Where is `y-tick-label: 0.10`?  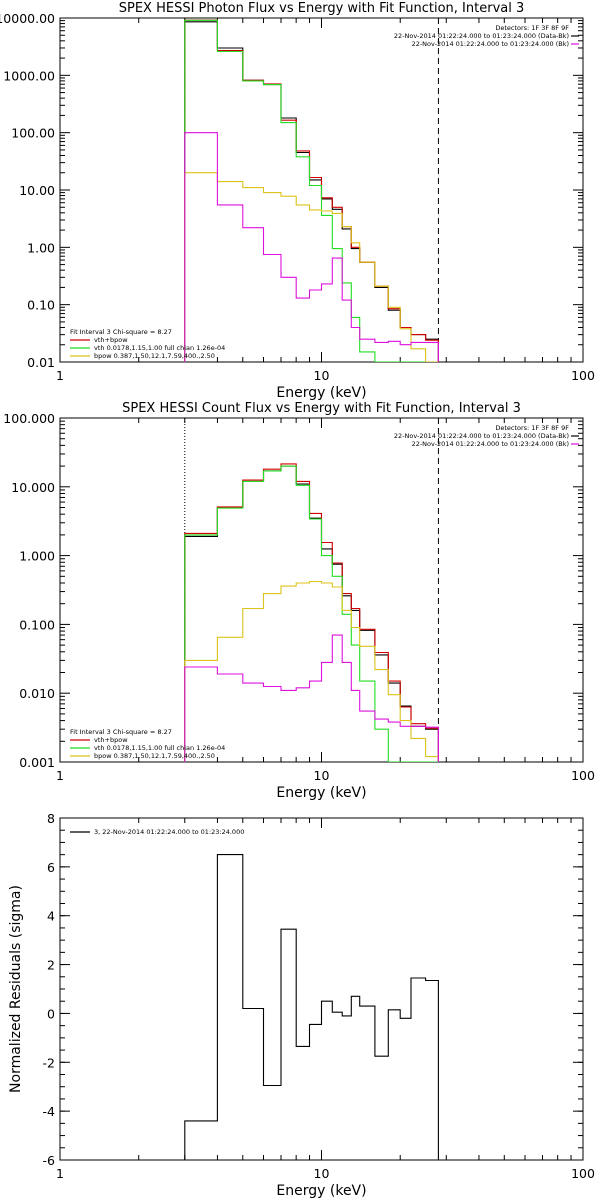 y-tick-label: 0.10 is located at coordinates (41, 305).